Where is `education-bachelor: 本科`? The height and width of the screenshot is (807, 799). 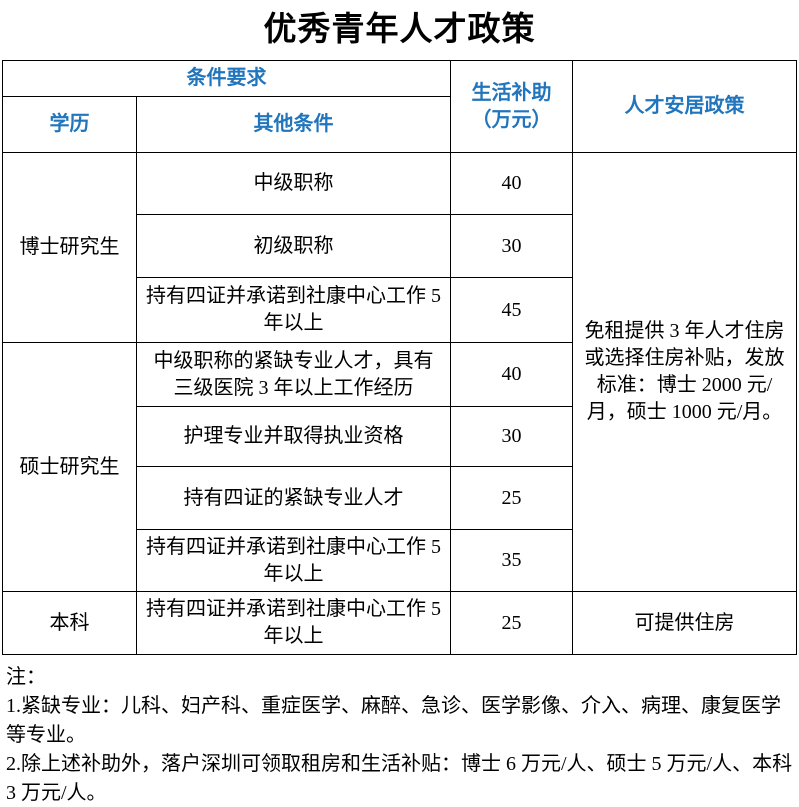 education-bachelor: 本科 is located at coordinates (69, 623).